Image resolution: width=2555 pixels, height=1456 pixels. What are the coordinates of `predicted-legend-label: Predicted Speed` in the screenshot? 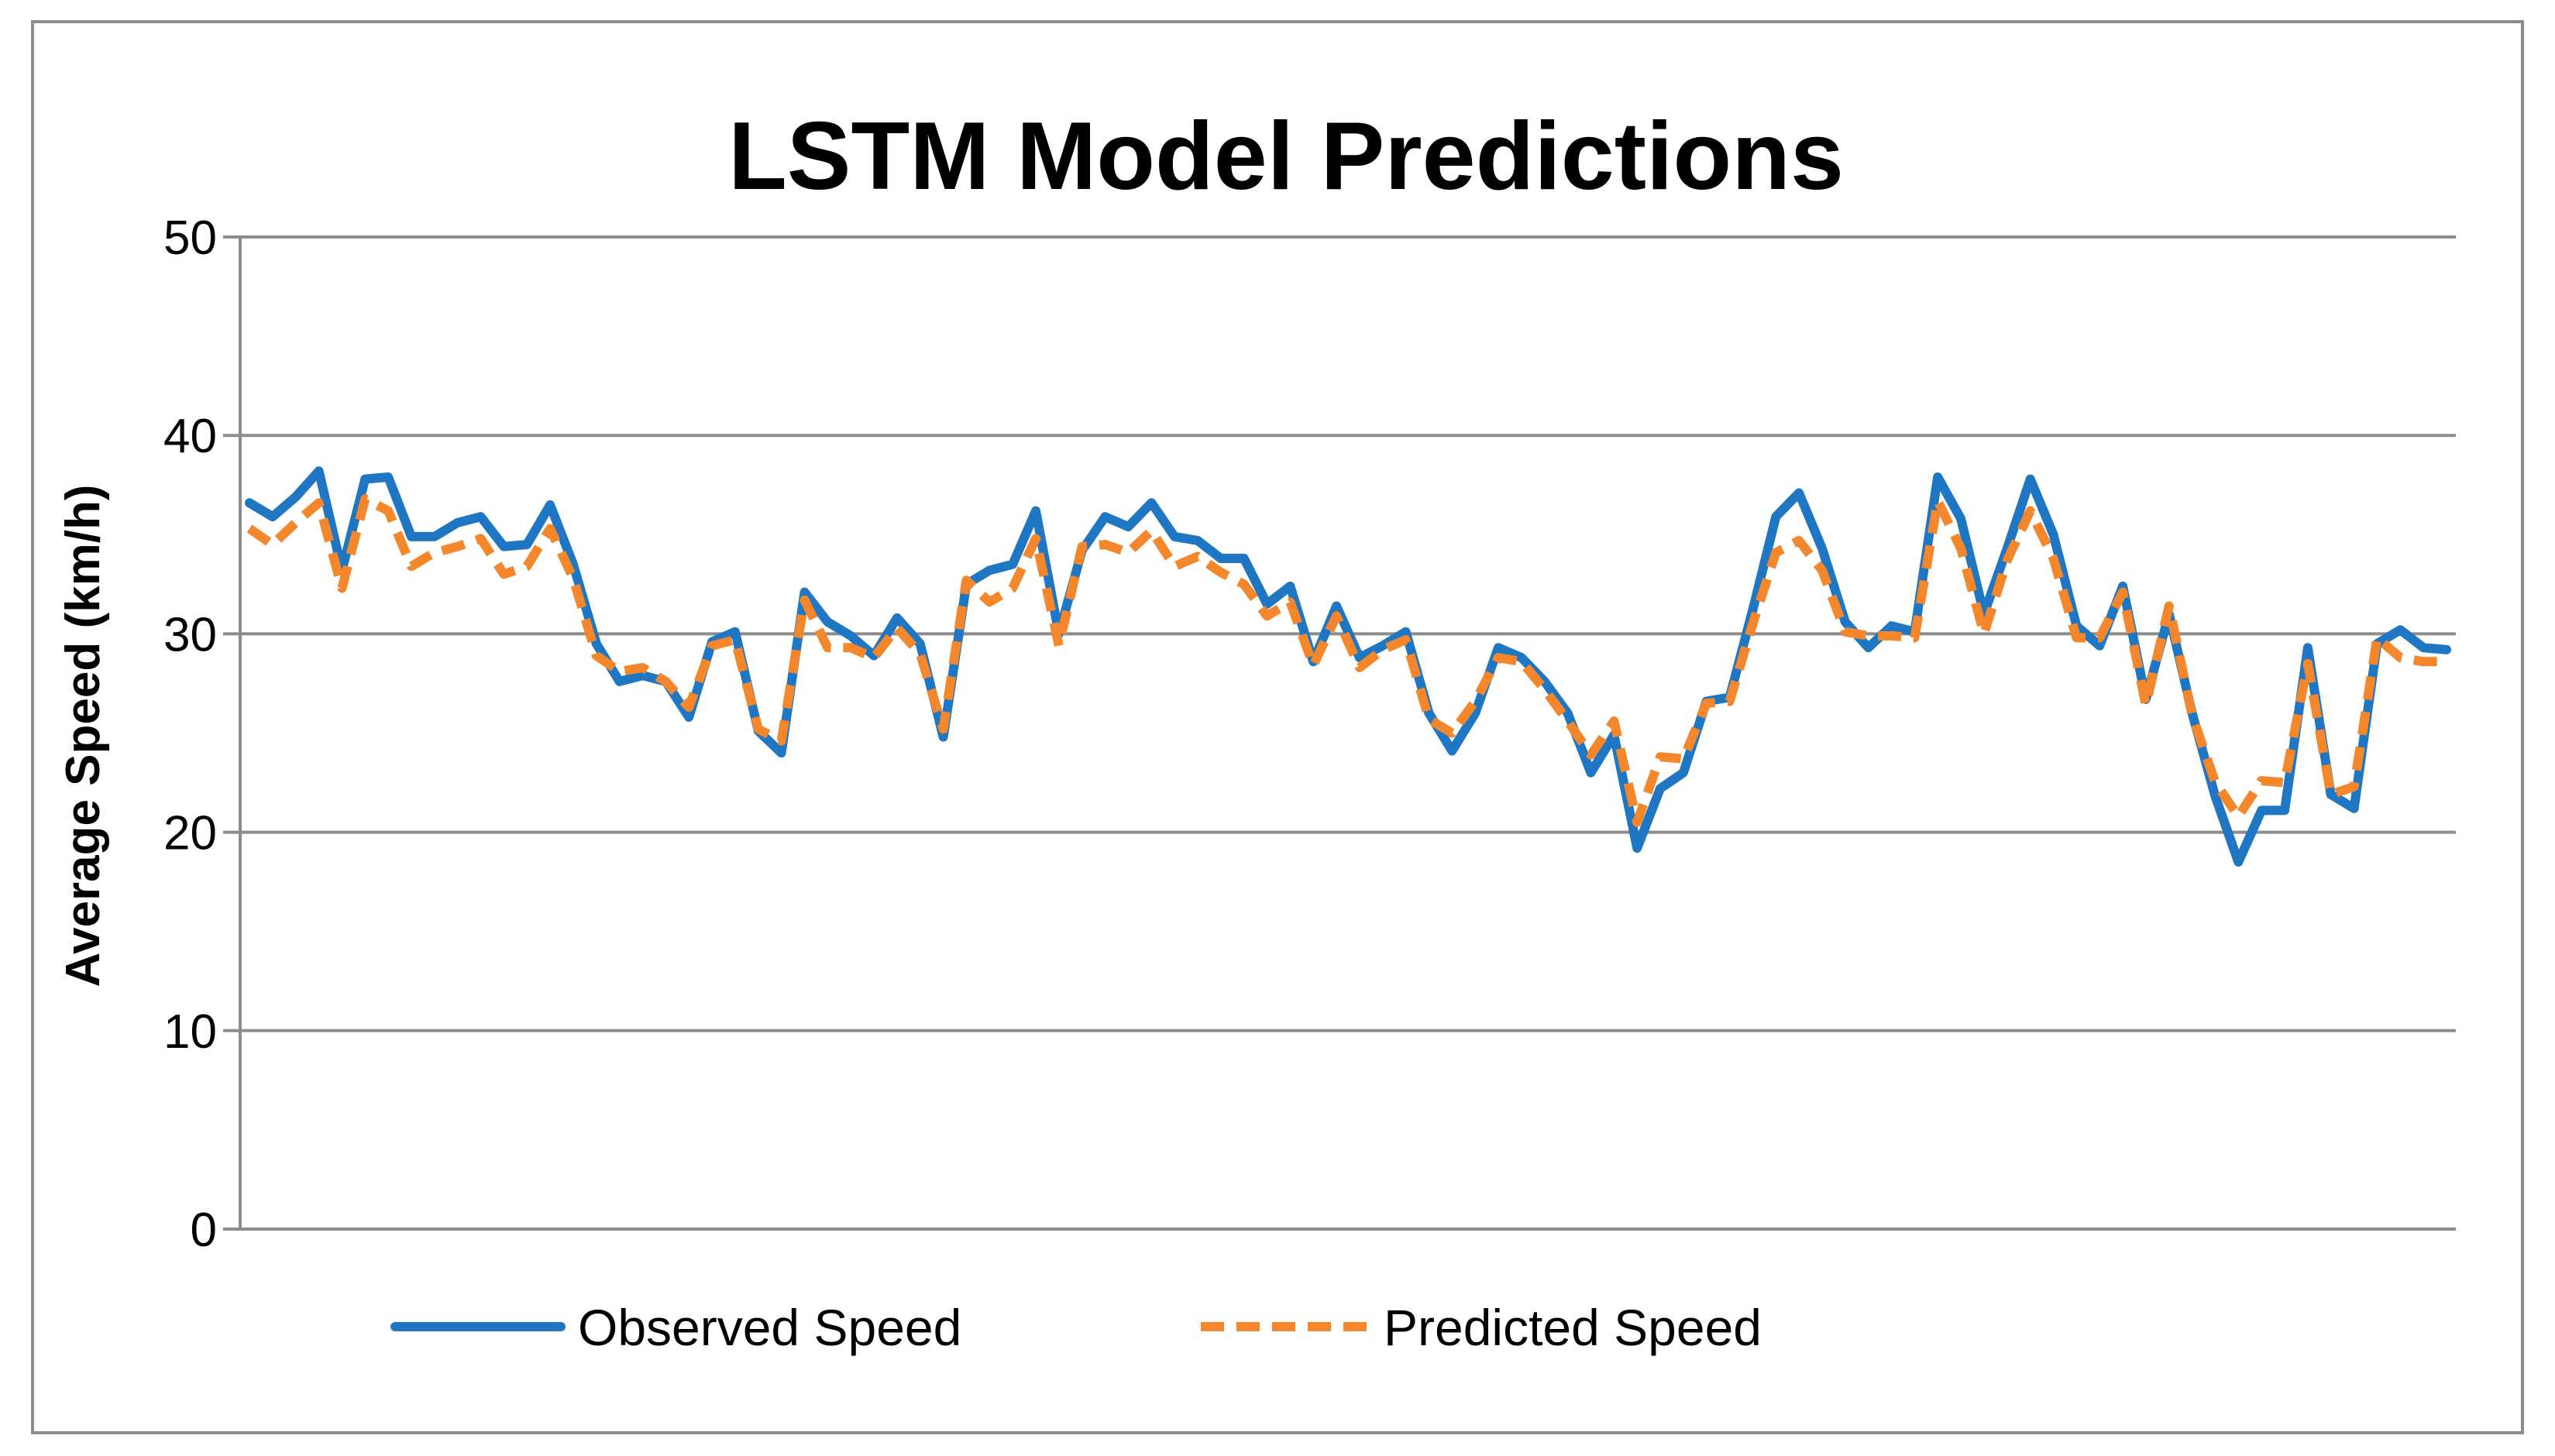 It's located at (1573, 1328).